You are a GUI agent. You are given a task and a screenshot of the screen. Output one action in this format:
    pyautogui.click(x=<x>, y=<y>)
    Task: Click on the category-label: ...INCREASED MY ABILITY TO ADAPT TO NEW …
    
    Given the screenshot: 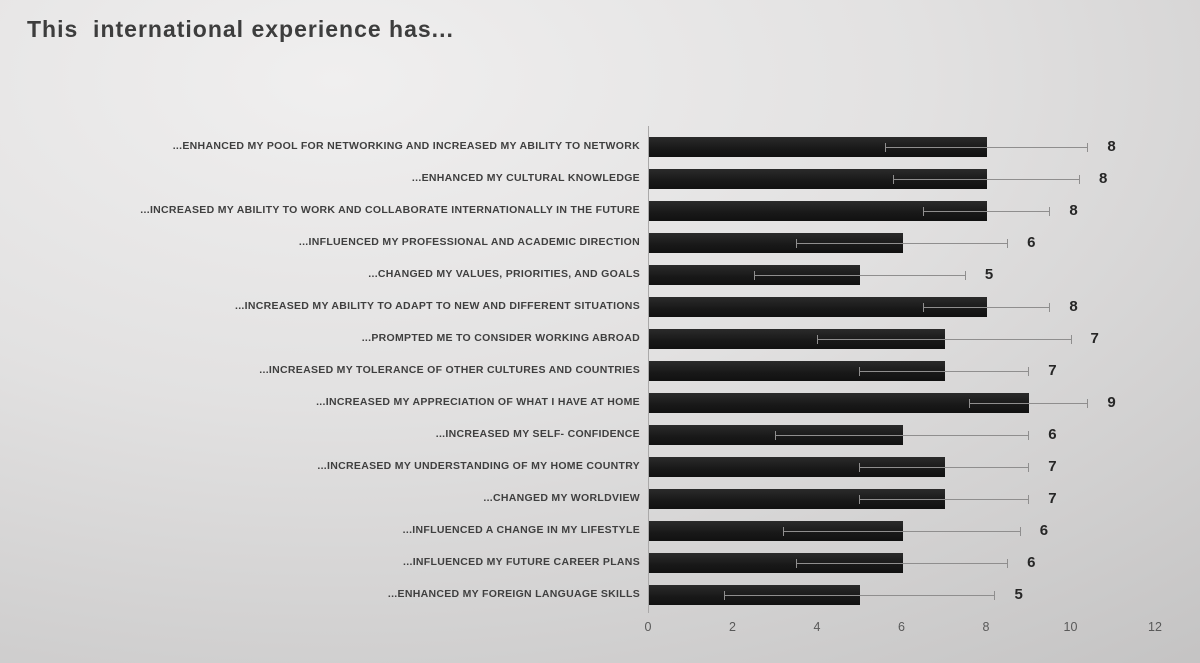 What is the action you would take?
    pyautogui.click(x=437, y=306)
    